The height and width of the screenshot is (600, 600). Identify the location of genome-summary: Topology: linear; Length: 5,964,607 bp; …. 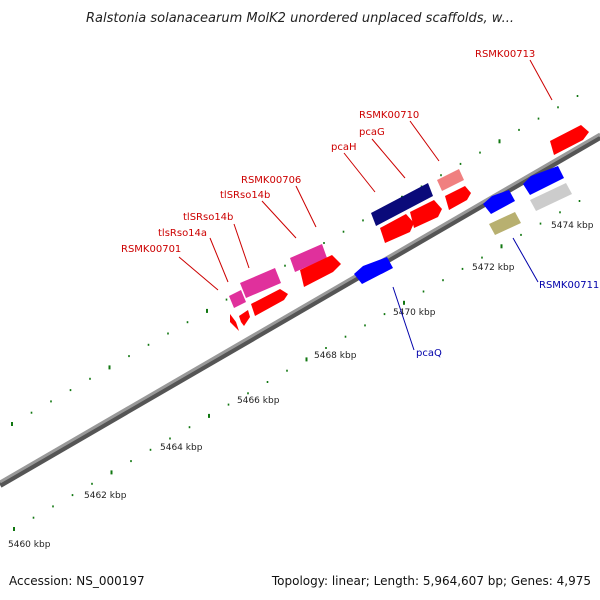
(431, 581).